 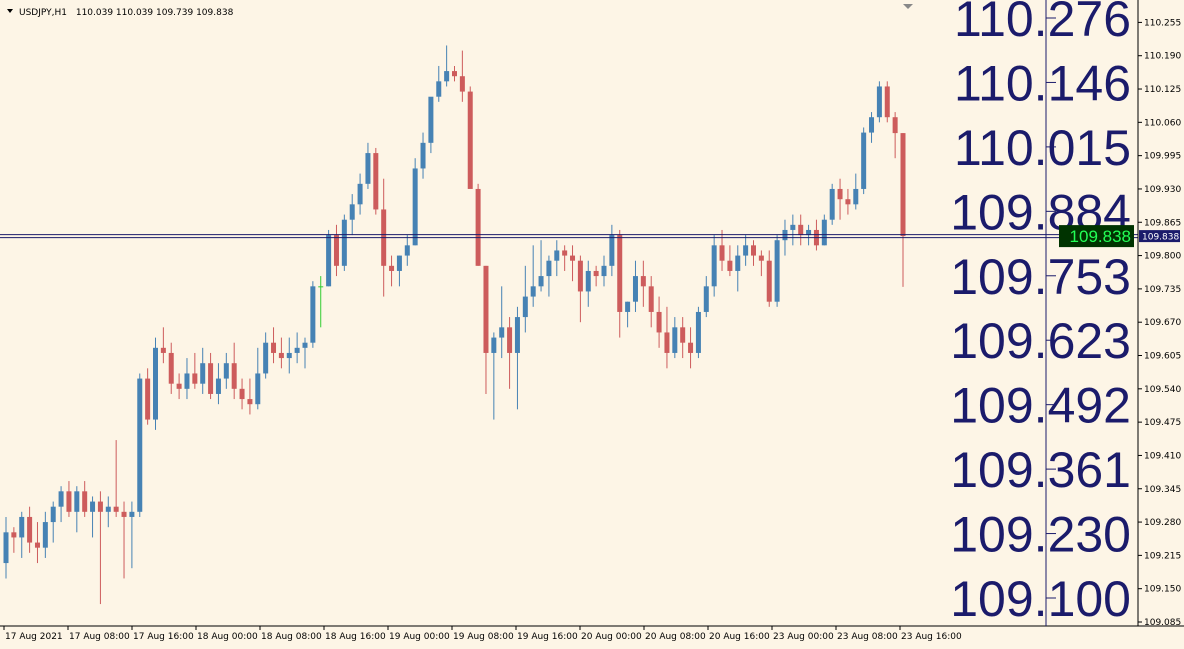 What do you see at coordinates (1162, 290) in the screenshot?
I see `y-tick-label: 109.735` at bounding box center [1162, 290].